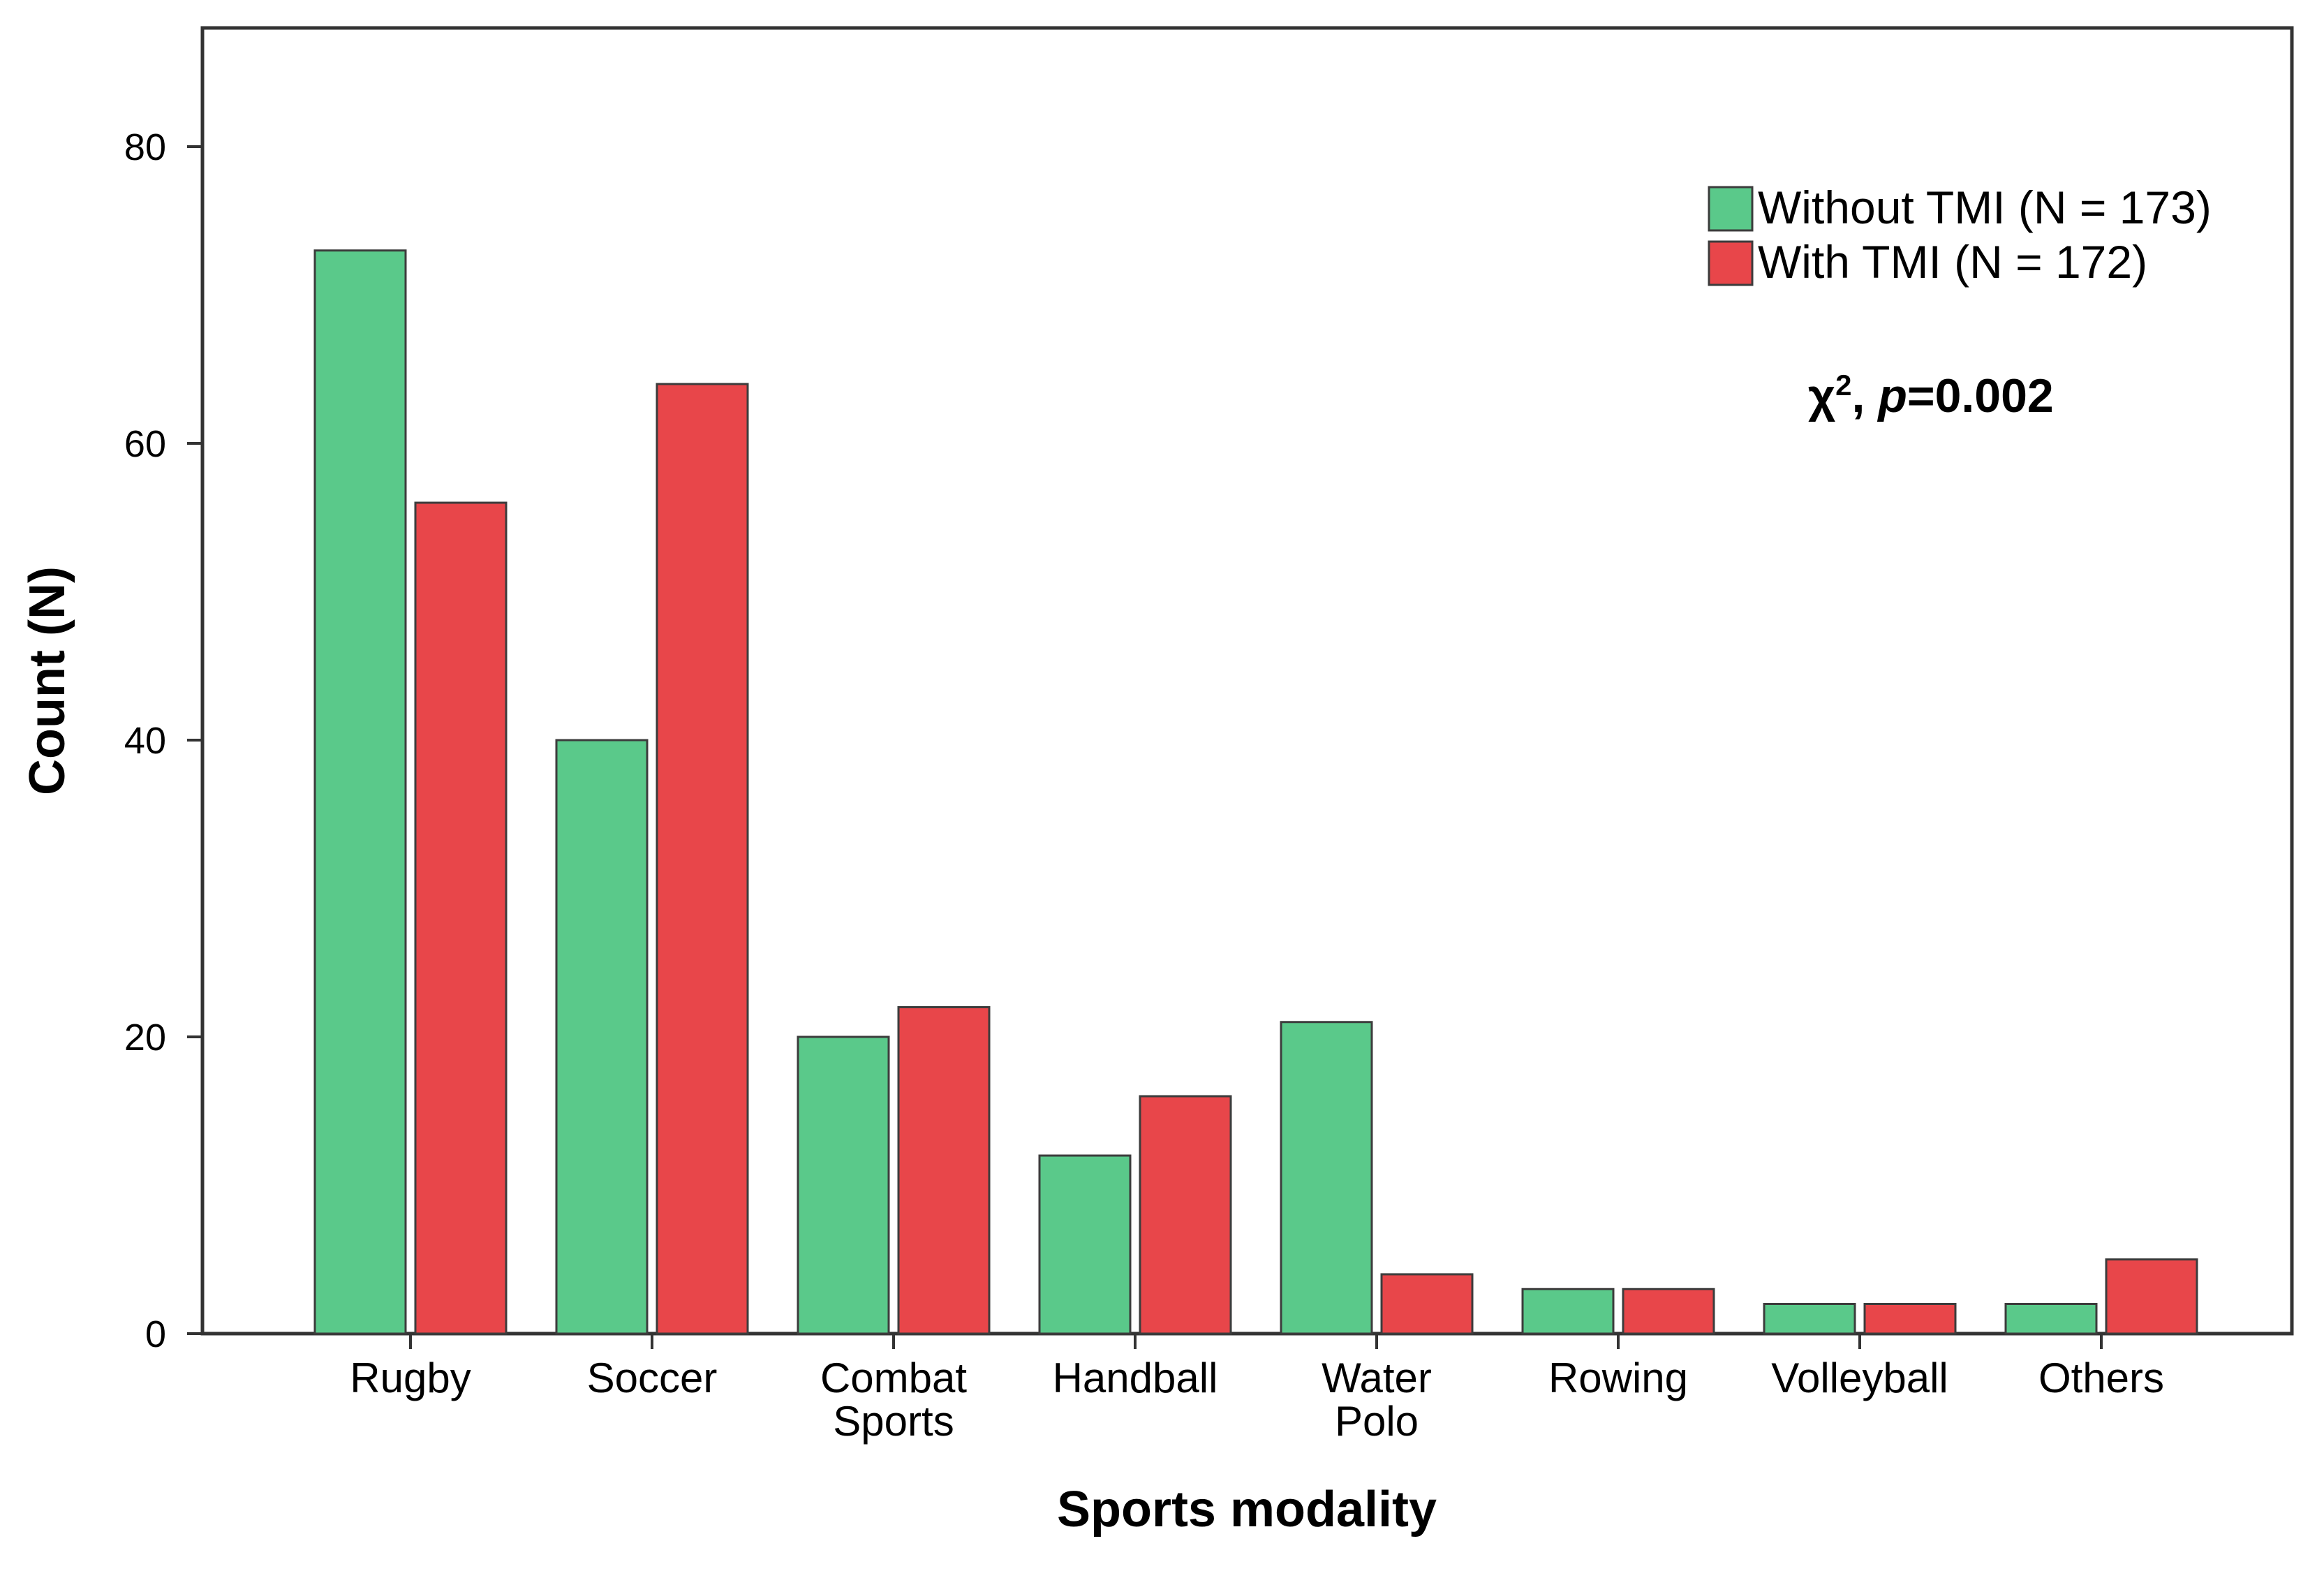 The height and width of the screenshot is (1578, 2324). I want to click on bar-without-tmi-volleyball, so click(1809, 1319).